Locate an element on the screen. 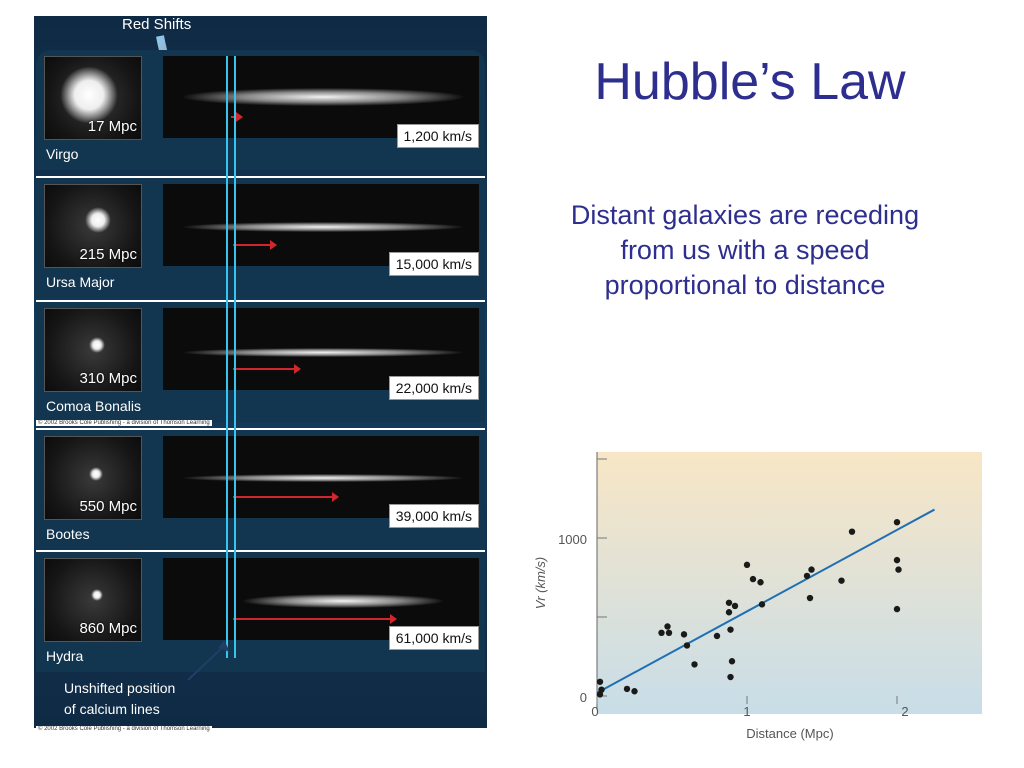 This screenshot has width=1024, height=768. velocity-label: 22,000 km/s is located at coordinates (433, 388).